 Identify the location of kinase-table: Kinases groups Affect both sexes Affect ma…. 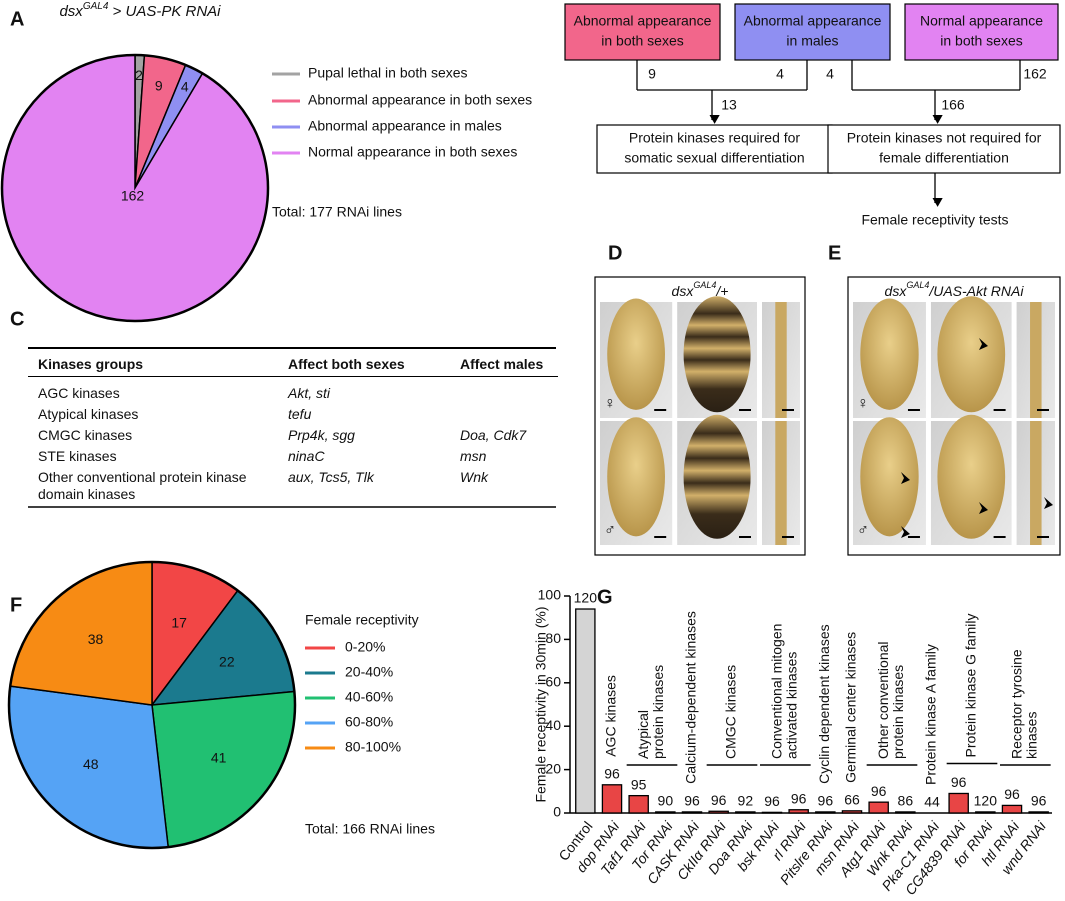
(293, 427).